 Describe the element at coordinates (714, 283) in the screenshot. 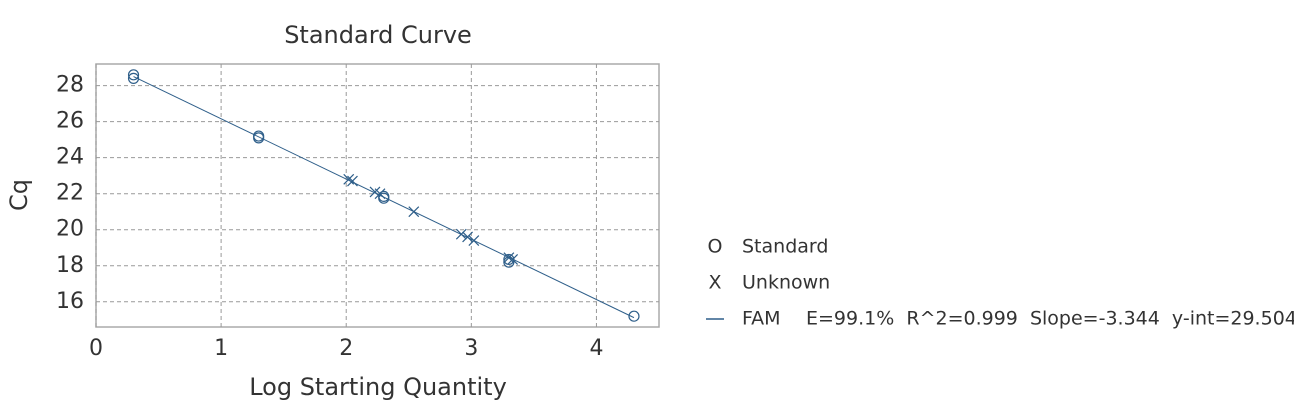

I see `legend-symbol: X` at that location.